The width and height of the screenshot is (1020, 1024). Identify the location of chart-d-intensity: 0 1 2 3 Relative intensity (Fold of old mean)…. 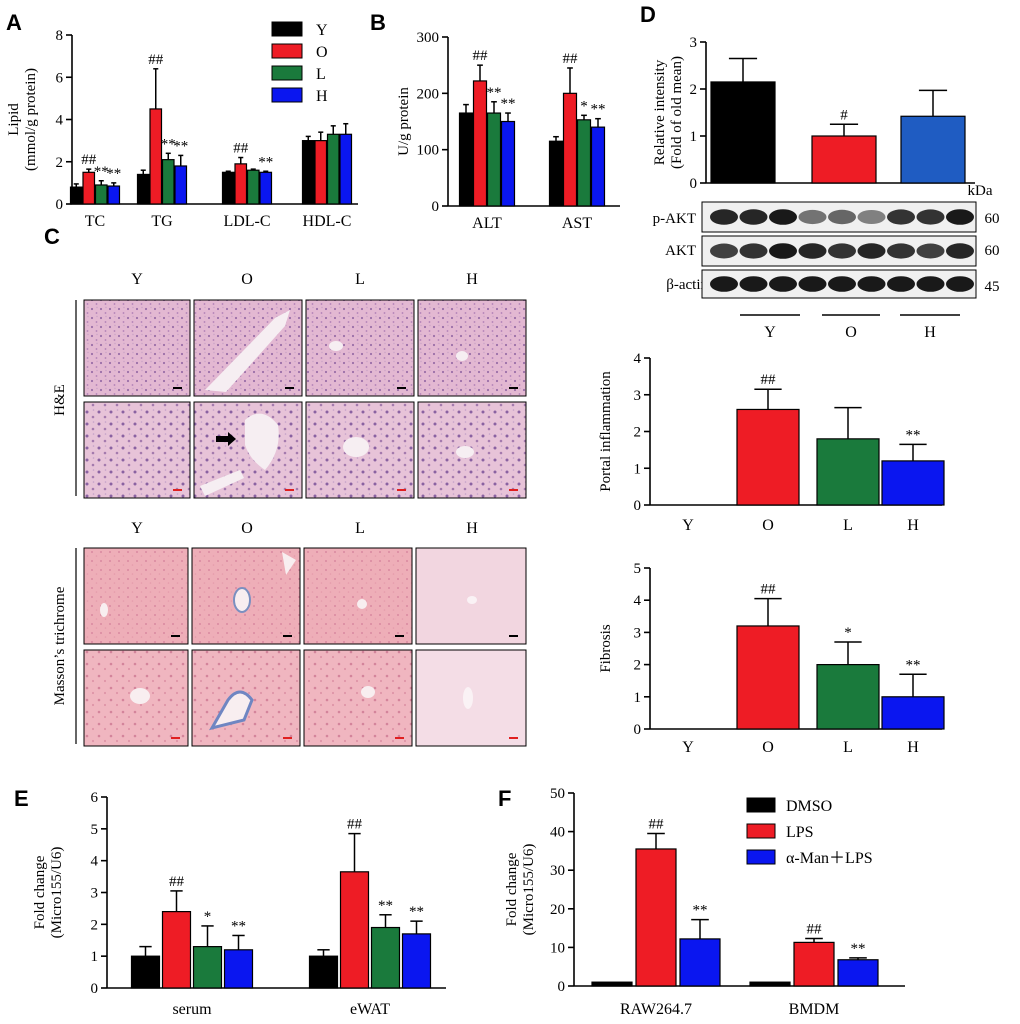
(813, 113).